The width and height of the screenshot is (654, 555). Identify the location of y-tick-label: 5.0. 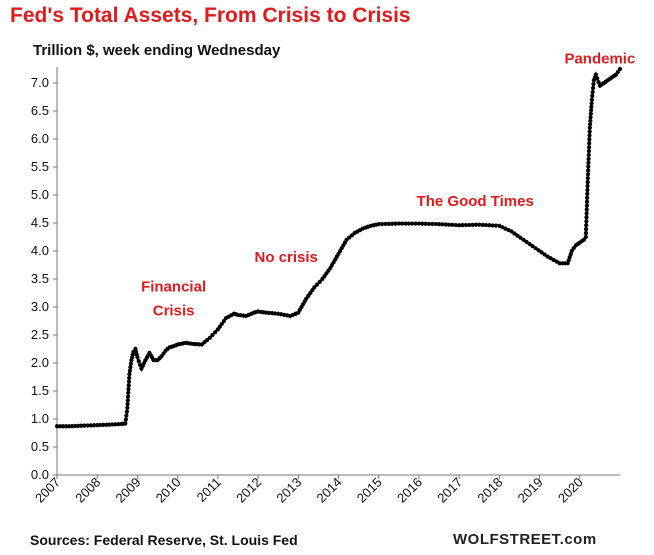
(40, 194).